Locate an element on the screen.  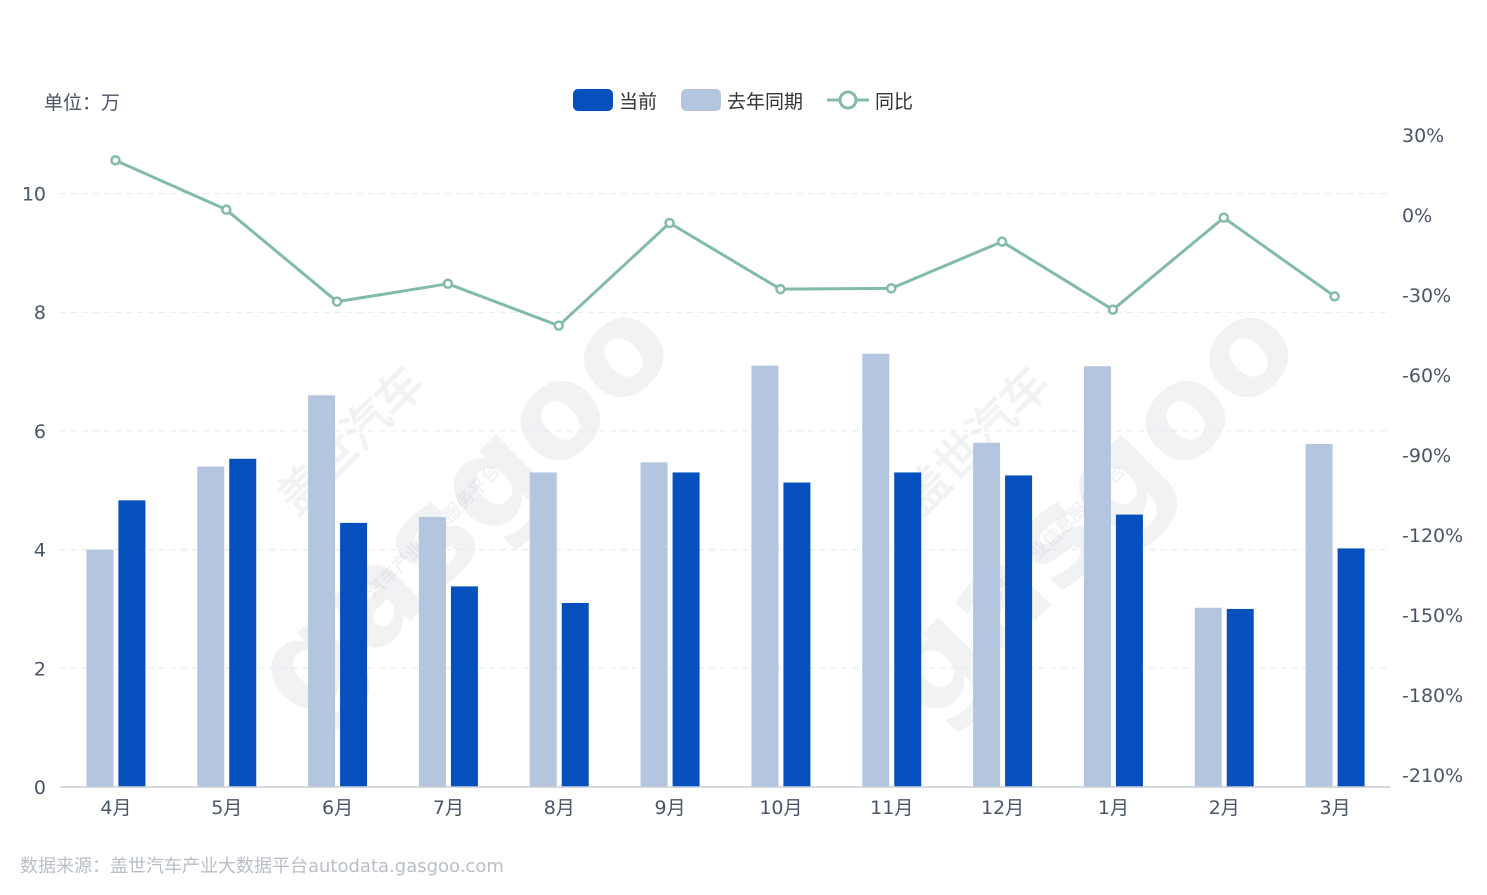
y-left-tick-label: 2 is located at coordinates (40, 669).